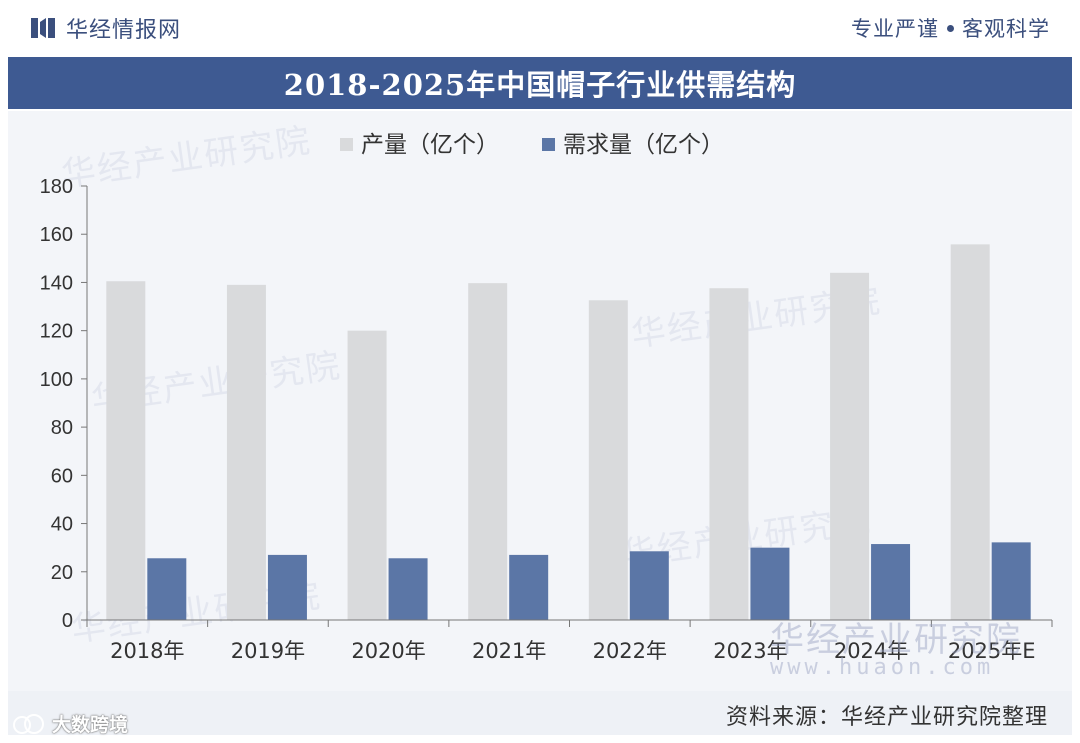 Image resolution: width=1080 pixels, height=743 pixels. I want to click on slogan: 专业严谨 客观科学, so click(950, 28).